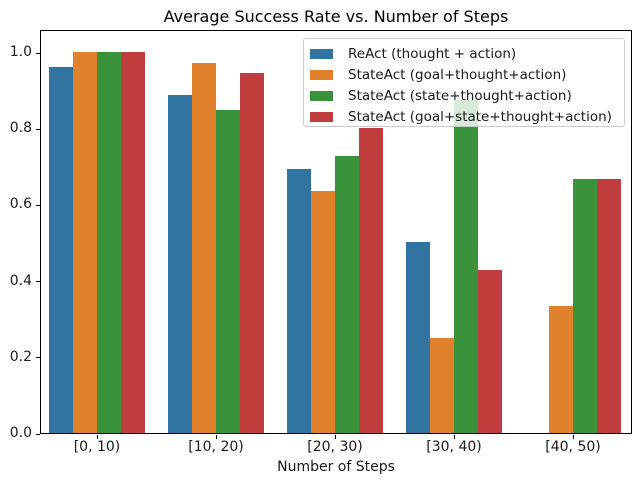 This screenshot has height=480, width=640. I want to click on y-tick-label: 0.2, so click(20, 357).